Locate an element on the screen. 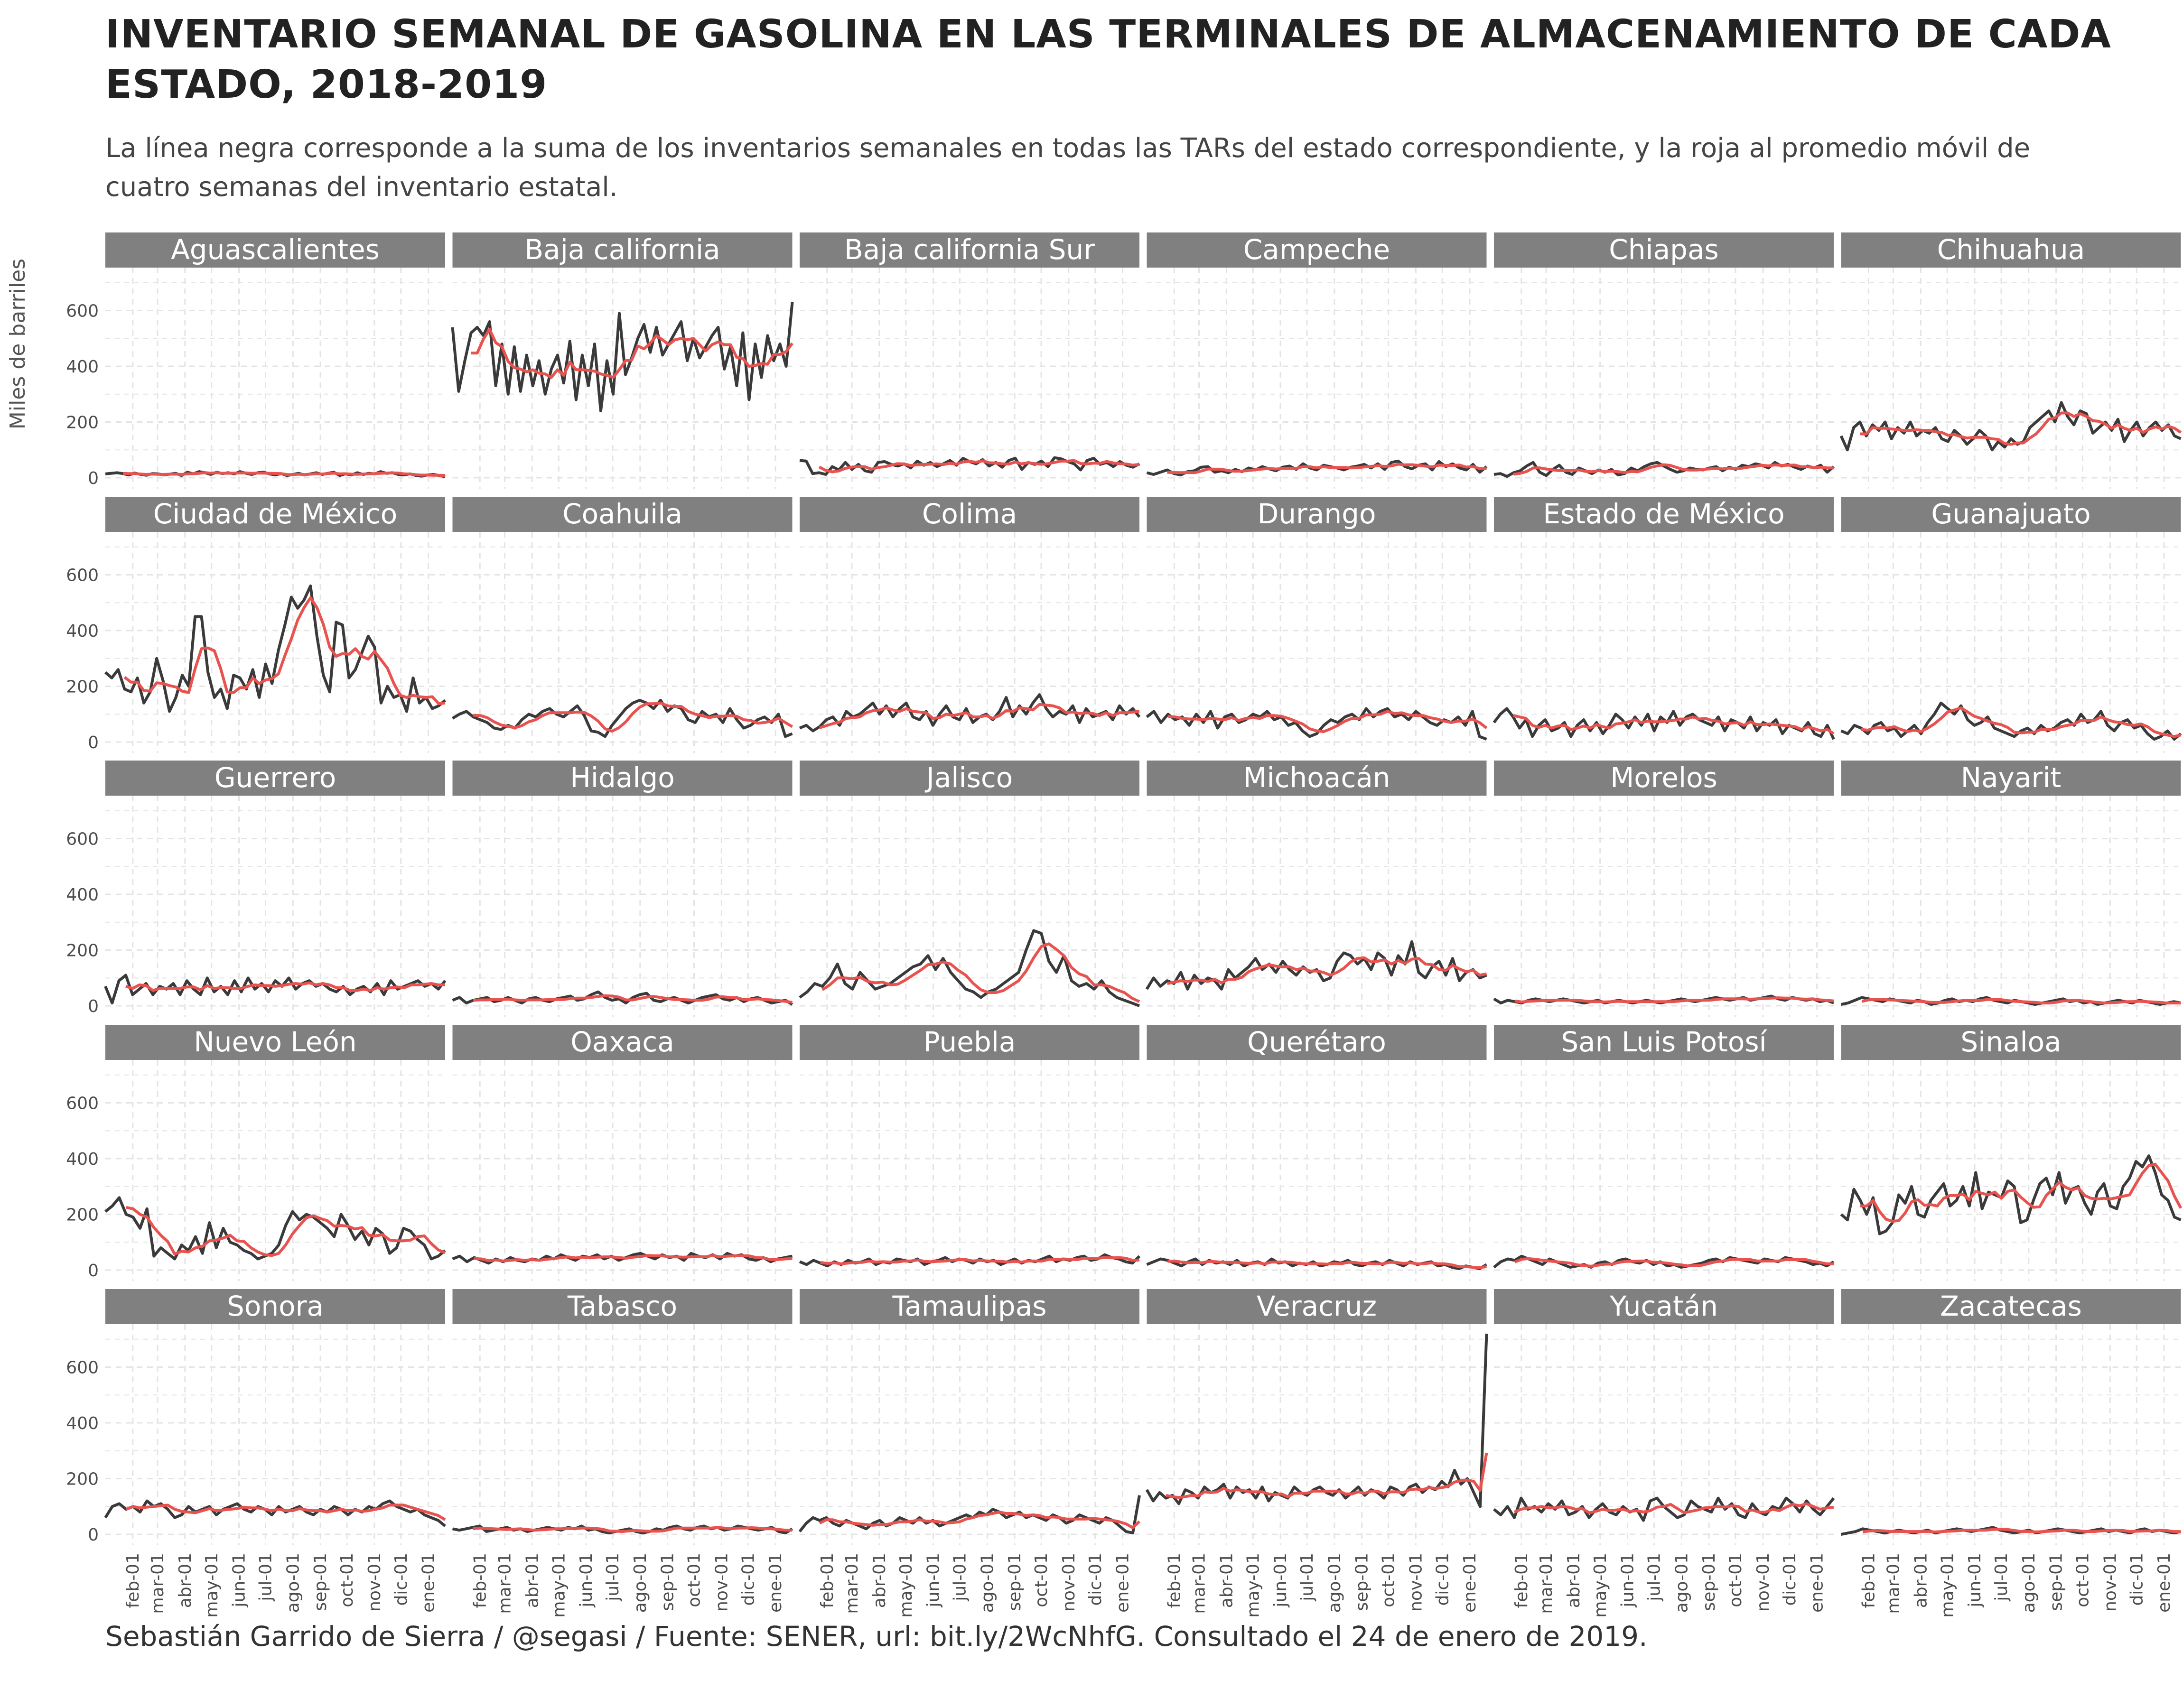 The width and height of the screenshot is (2183, 1708). facet-strip-label: Baja california is located at coordinates (622, 250).